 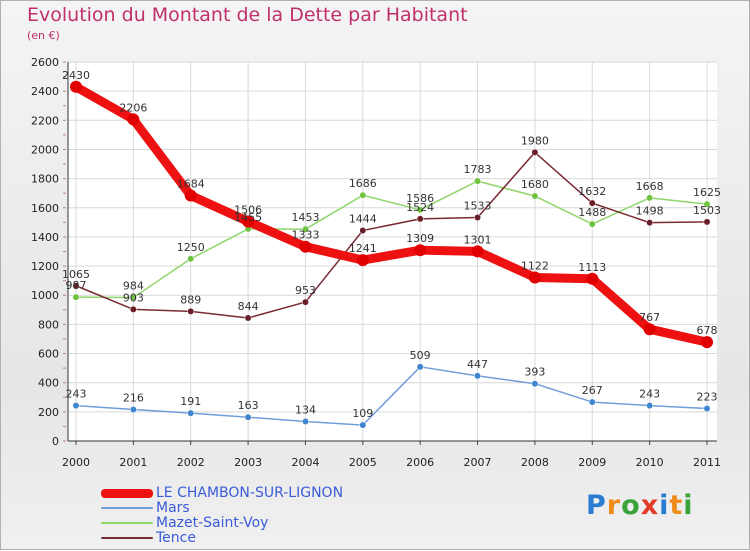 I want to click on series-line, so click(x=391, y=396).